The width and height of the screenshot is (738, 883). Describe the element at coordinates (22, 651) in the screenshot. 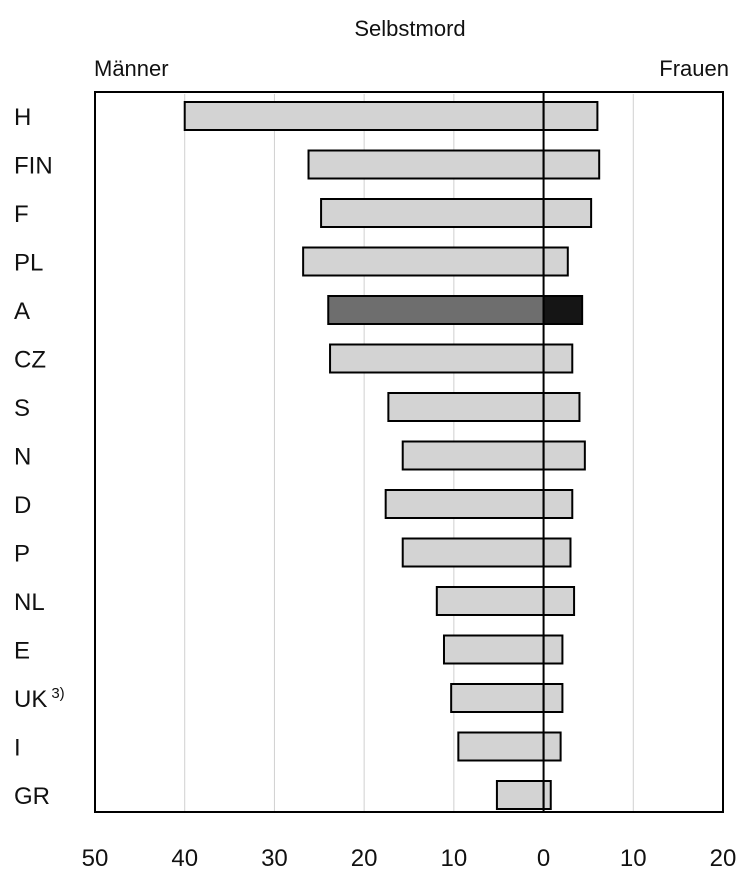

I see `category-label: E` at that location.